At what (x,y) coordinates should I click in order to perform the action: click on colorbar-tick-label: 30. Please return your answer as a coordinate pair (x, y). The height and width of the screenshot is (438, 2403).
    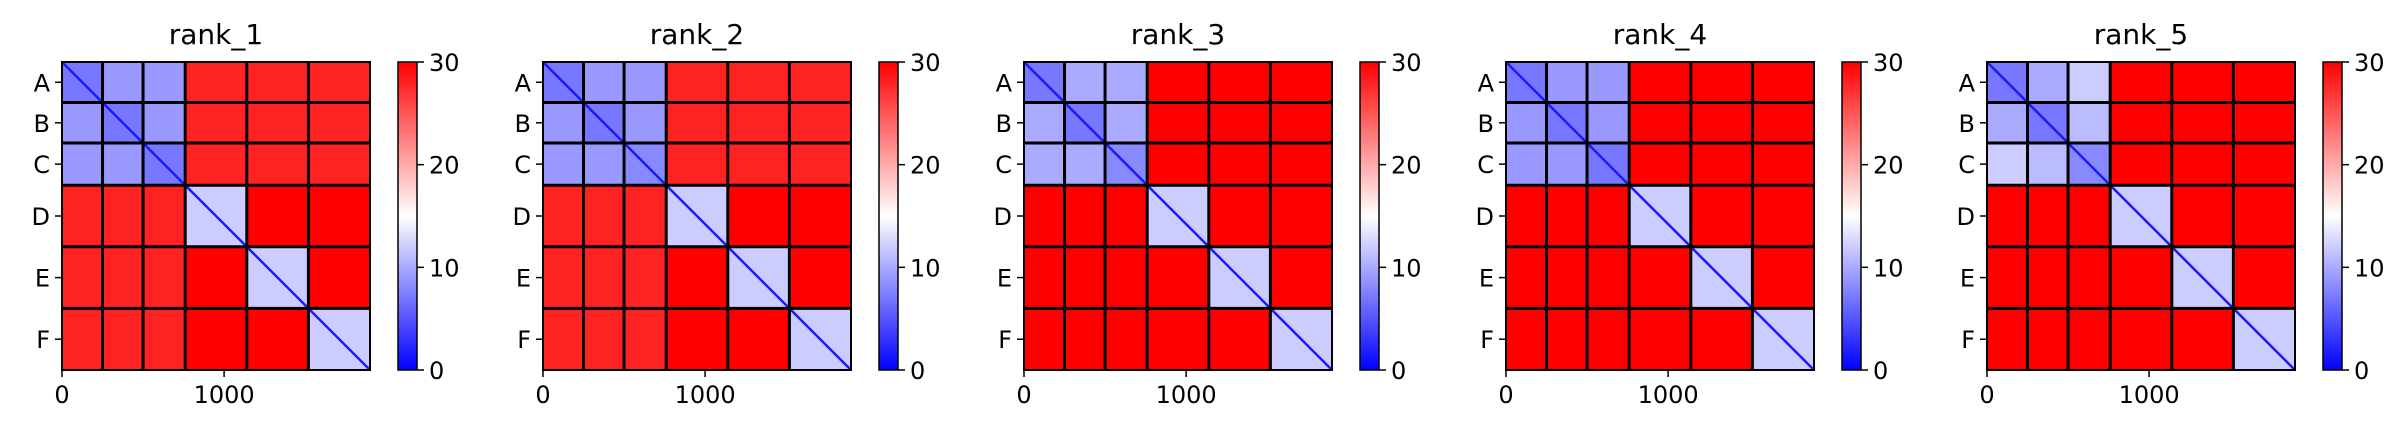
    Looking at the image, I should click on (444, 63).